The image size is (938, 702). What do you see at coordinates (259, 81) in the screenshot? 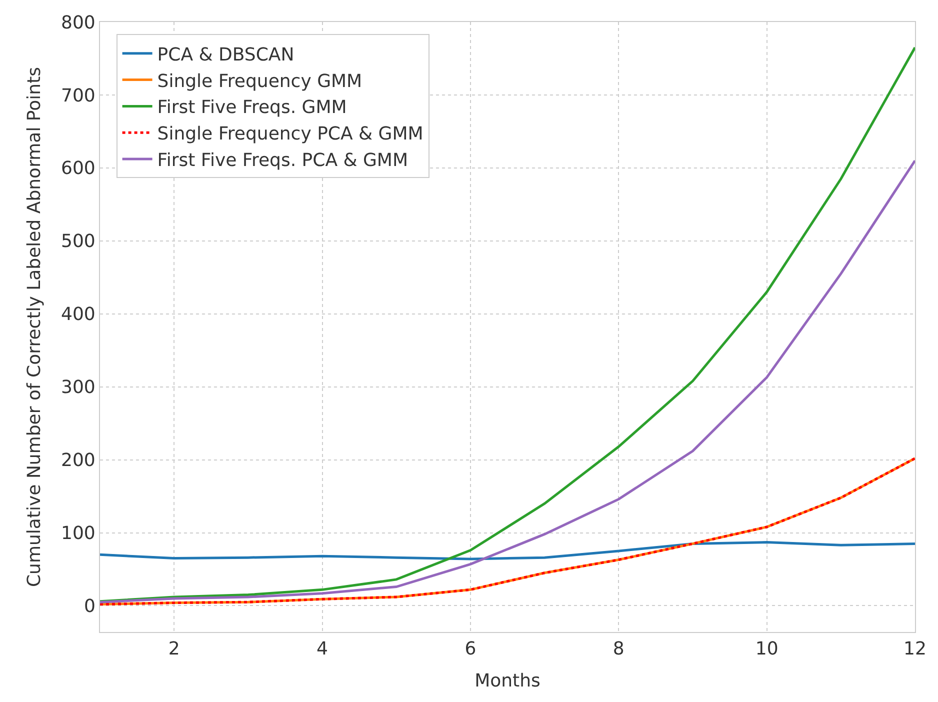
I see `legend-label: Single Frequency GMM` at bounding box center [259, 81].